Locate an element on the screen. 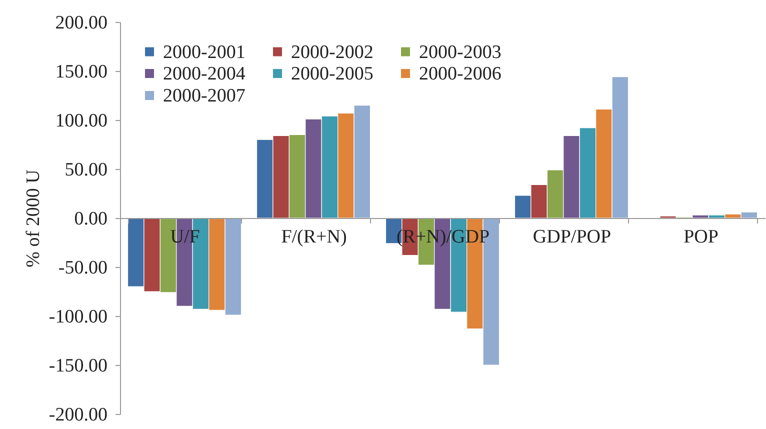 The image size is (766, 429). legend-label: 2000-2005 is located at coordinates (332, 74).